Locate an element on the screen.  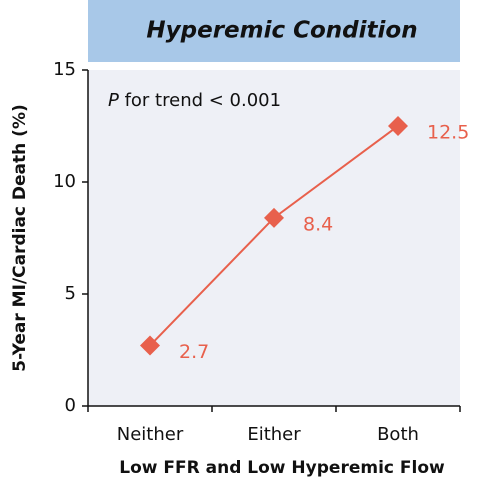
data-label: 8.4 is located at coordinates (318, 224).